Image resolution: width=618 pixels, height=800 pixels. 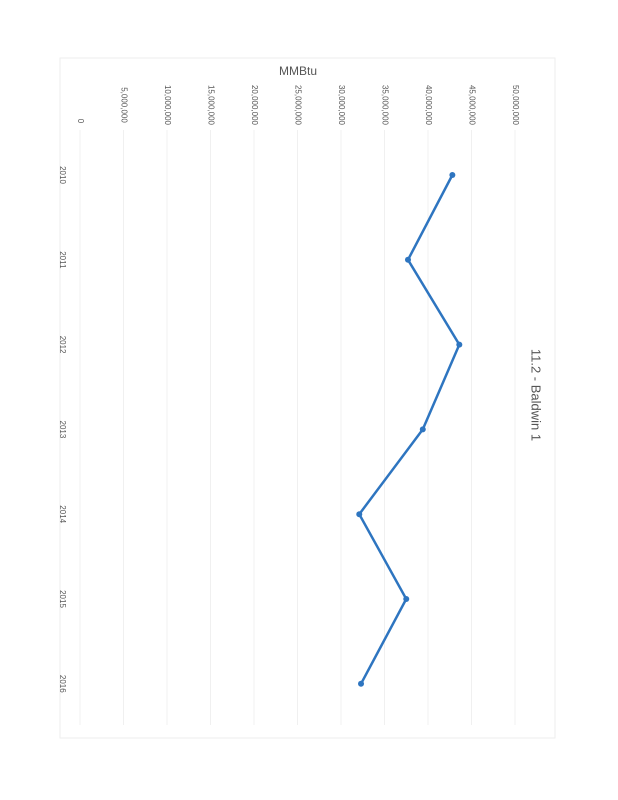 I want to click on chart-title: 11.2 - Baldwin 1, so click(x=536, y=395).